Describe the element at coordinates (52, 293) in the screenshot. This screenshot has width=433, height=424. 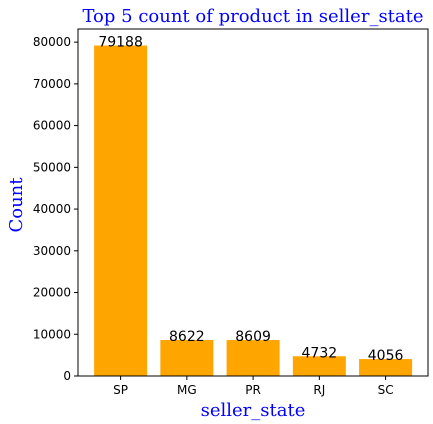
I see `y-tick-label: 20000` at that location.